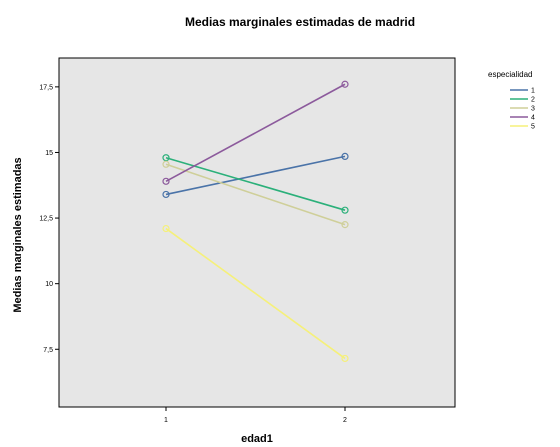 The height and width of the screenshot is (447, 560). What do you see at coordinates (46, 87) in the screenshot?
I see `y-tick-label: 17,5` at bounding box center [46, 87].